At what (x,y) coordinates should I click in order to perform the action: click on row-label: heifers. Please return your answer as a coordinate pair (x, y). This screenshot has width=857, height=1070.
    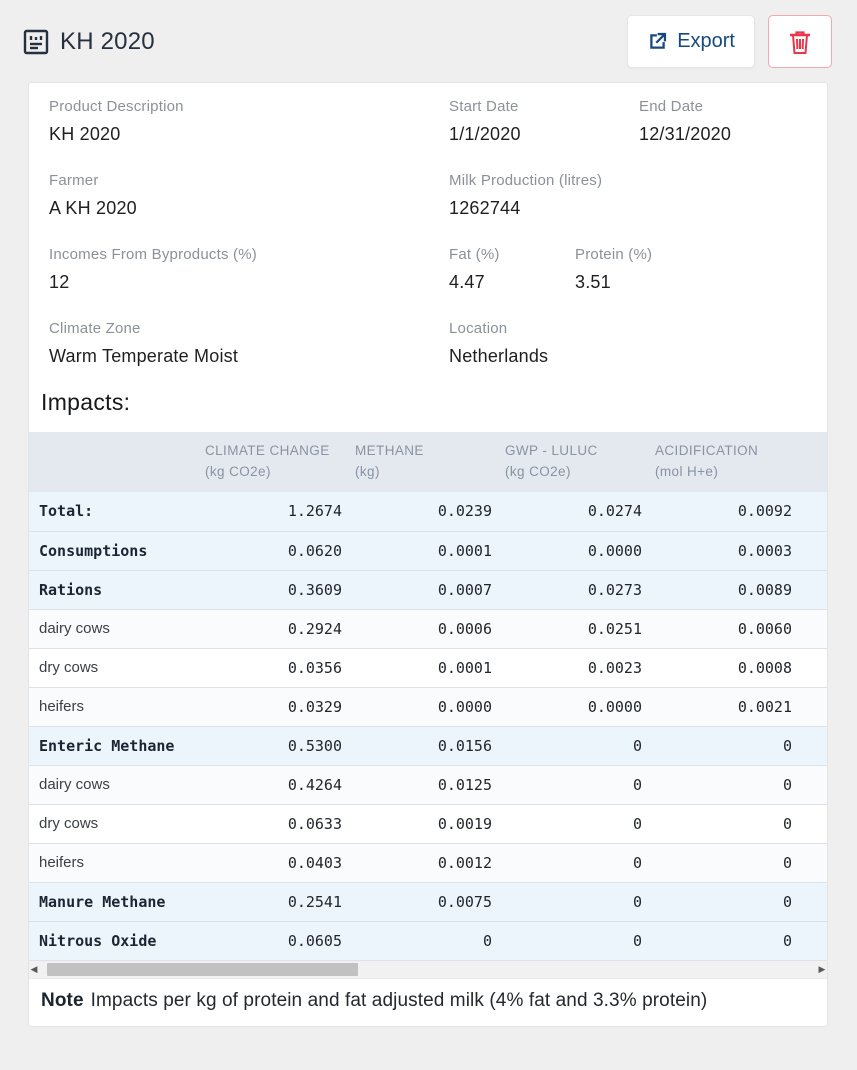
    Looking at the image, I should click on (117, 707).